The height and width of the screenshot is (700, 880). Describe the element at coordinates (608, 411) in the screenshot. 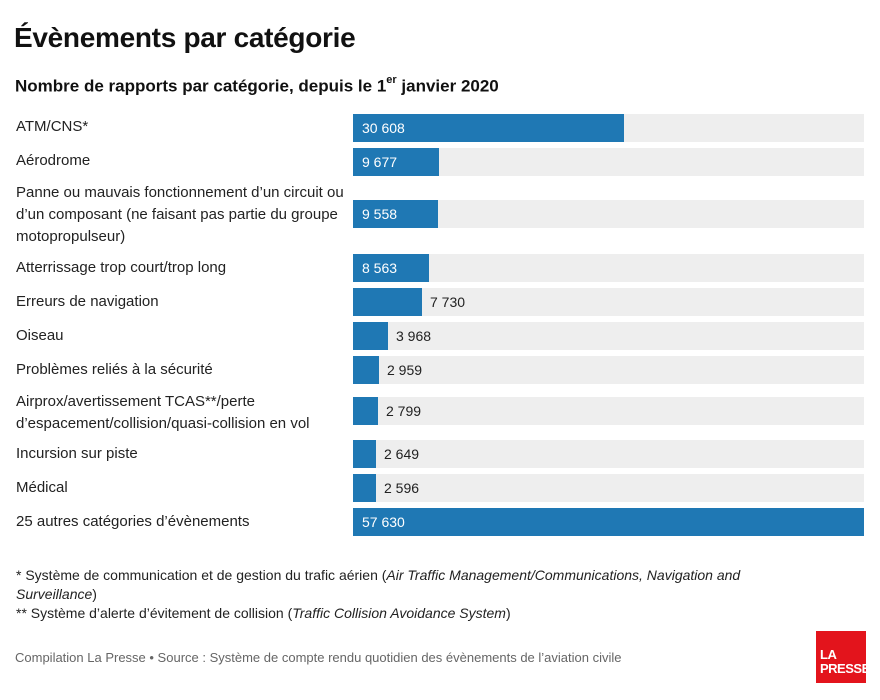

I see `bar-track: 2 799` at that location.